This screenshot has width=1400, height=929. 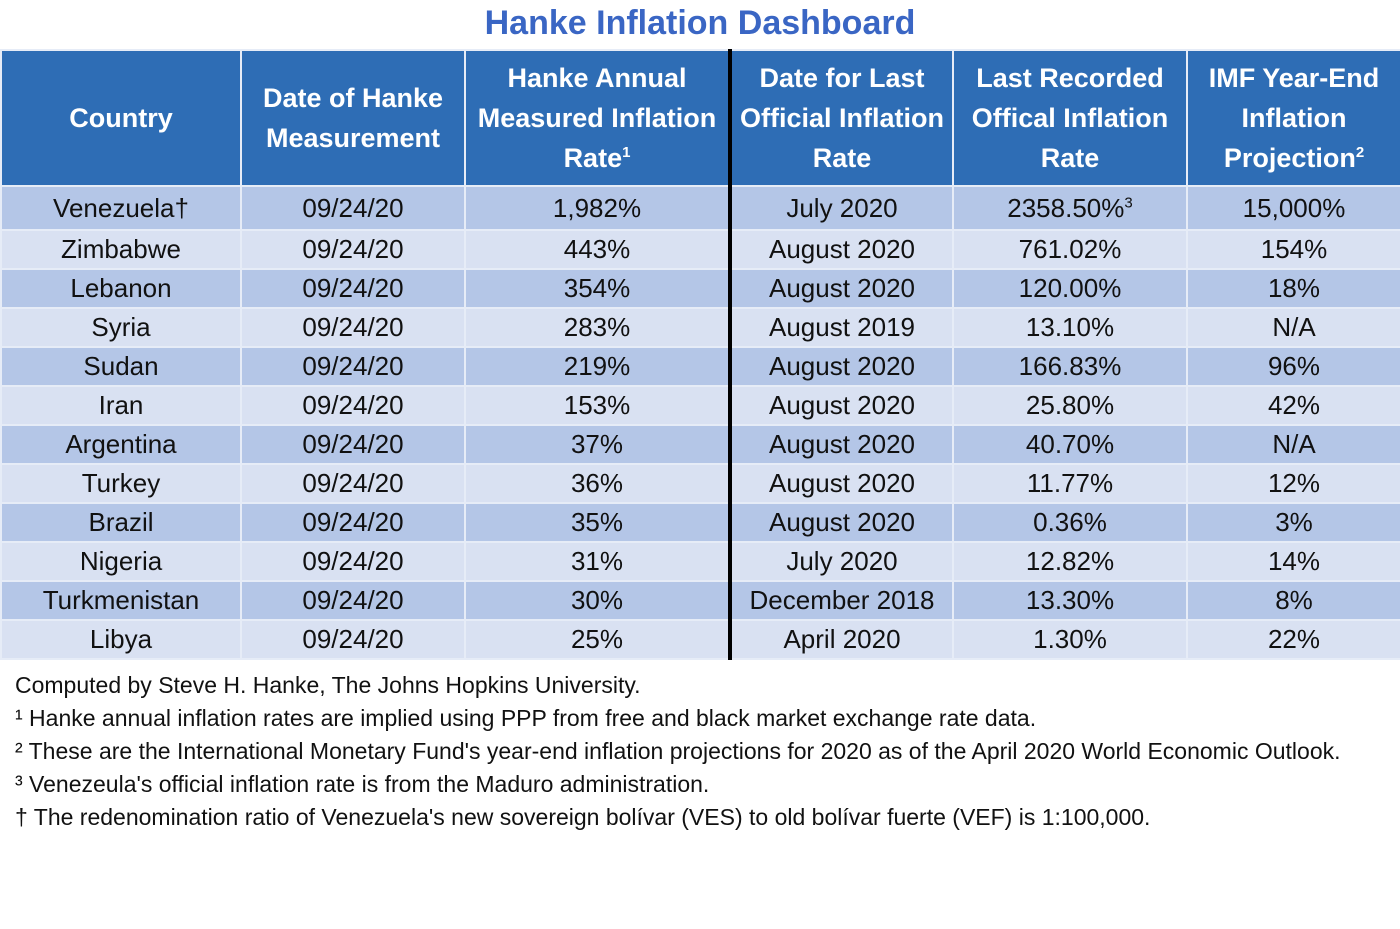 I want to click on cell-country: Brazil, so click(x=121, y=522).